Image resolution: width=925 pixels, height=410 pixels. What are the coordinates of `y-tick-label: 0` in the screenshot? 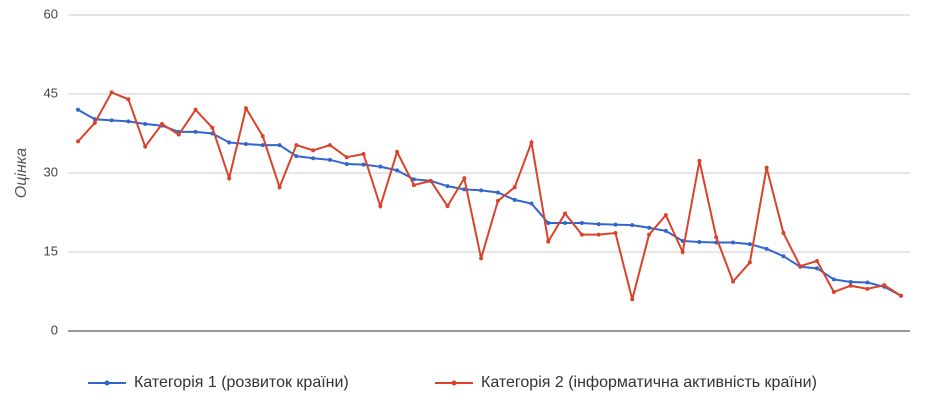 It's located at (54, 329).